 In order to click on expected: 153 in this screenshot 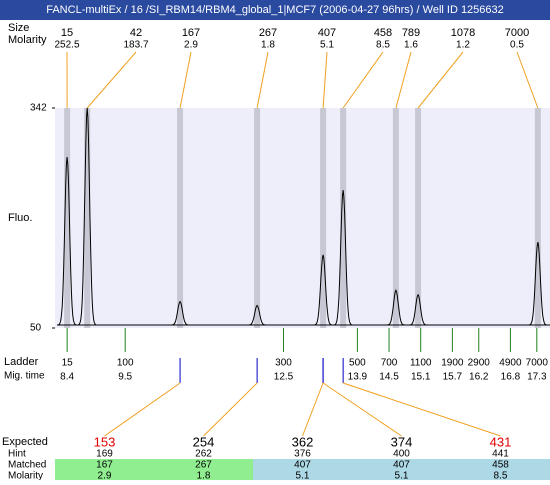, I will do `click(105, 441)`.